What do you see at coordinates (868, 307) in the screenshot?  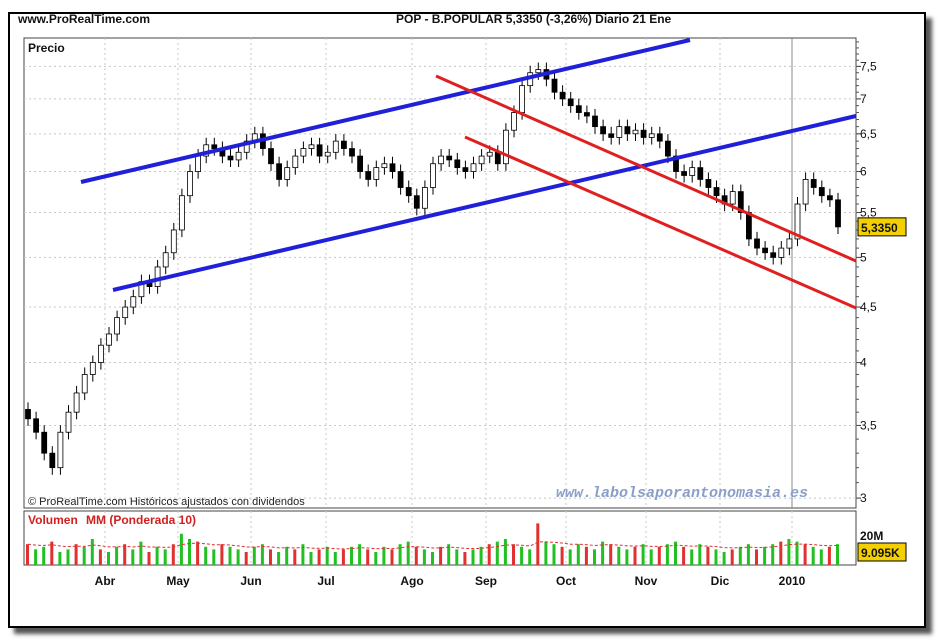 I see `y-tick-label: 4,5` at bounding box center [868, 307].